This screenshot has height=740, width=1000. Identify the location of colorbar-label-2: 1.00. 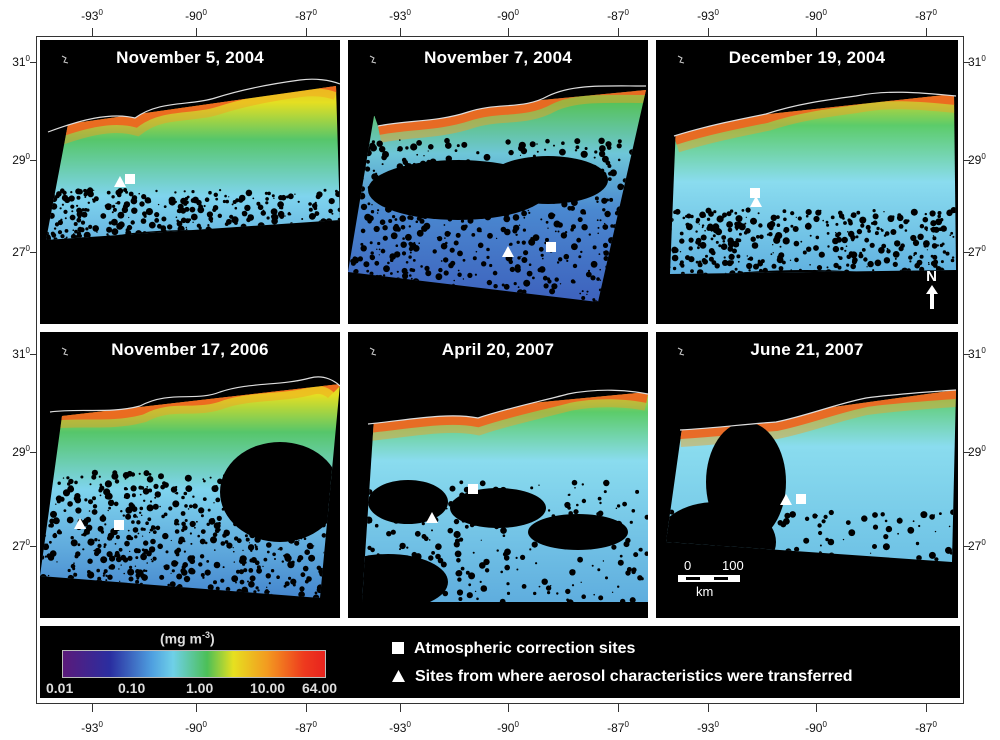
(200, 688).